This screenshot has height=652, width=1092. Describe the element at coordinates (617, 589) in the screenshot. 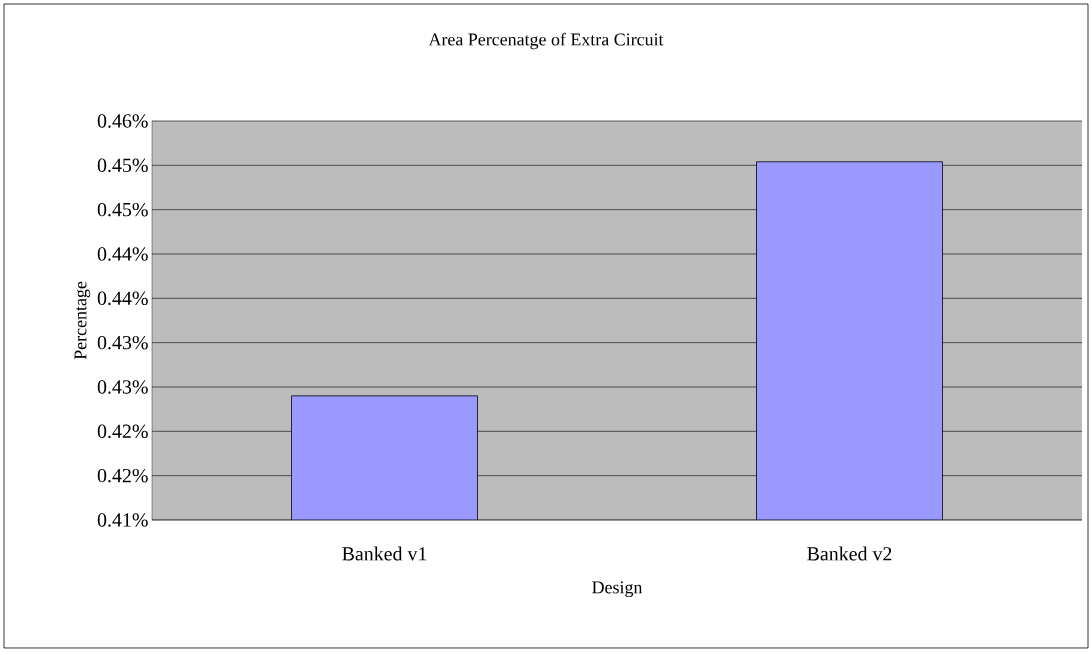

I see `x-axis-title: Design` at that location.